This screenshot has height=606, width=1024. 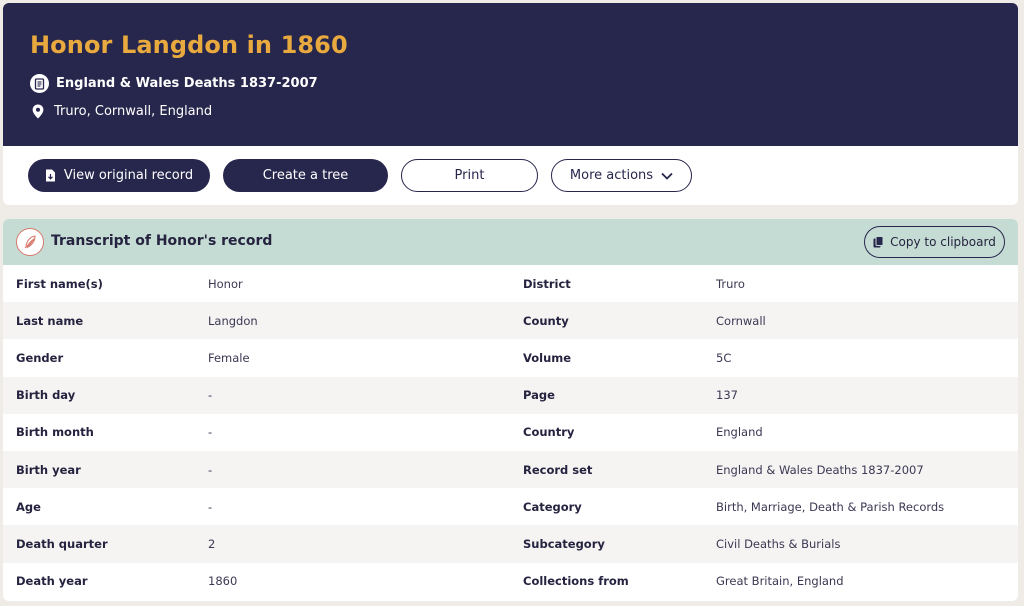 What do you see at coordinates (162, 241) in the screenshot?
I see `transcript-title: Transcript of Honor's record` at bounding box center [162, 241].